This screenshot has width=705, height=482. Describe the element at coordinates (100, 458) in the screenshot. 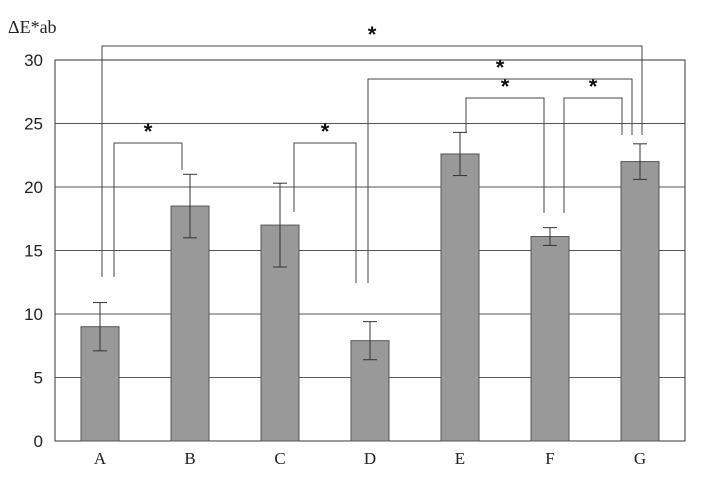

I see `x-tick-label-A: A` at that location.